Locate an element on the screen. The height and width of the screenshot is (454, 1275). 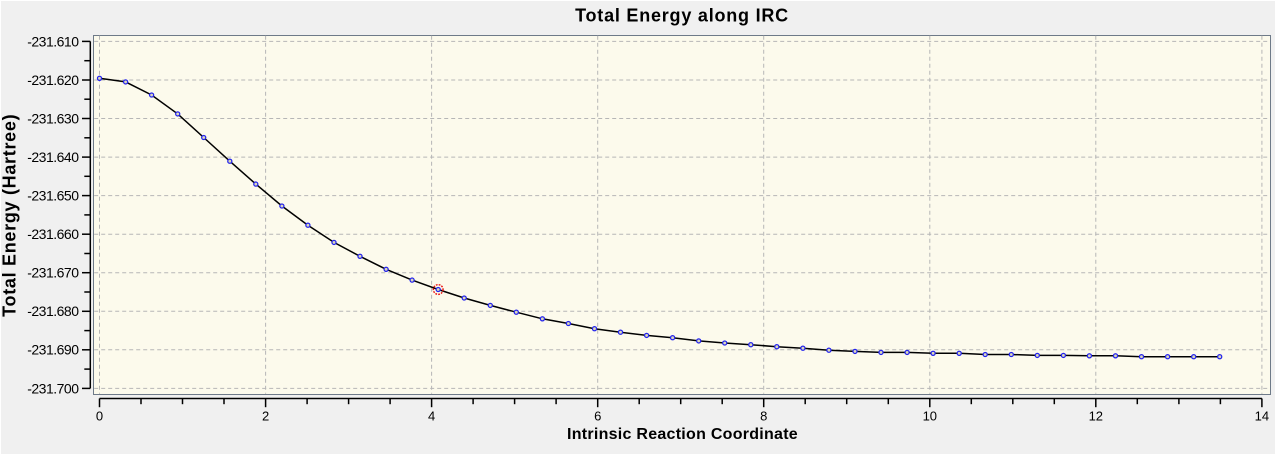
svg-text: -231.620 is located at coordinates (53, 80).